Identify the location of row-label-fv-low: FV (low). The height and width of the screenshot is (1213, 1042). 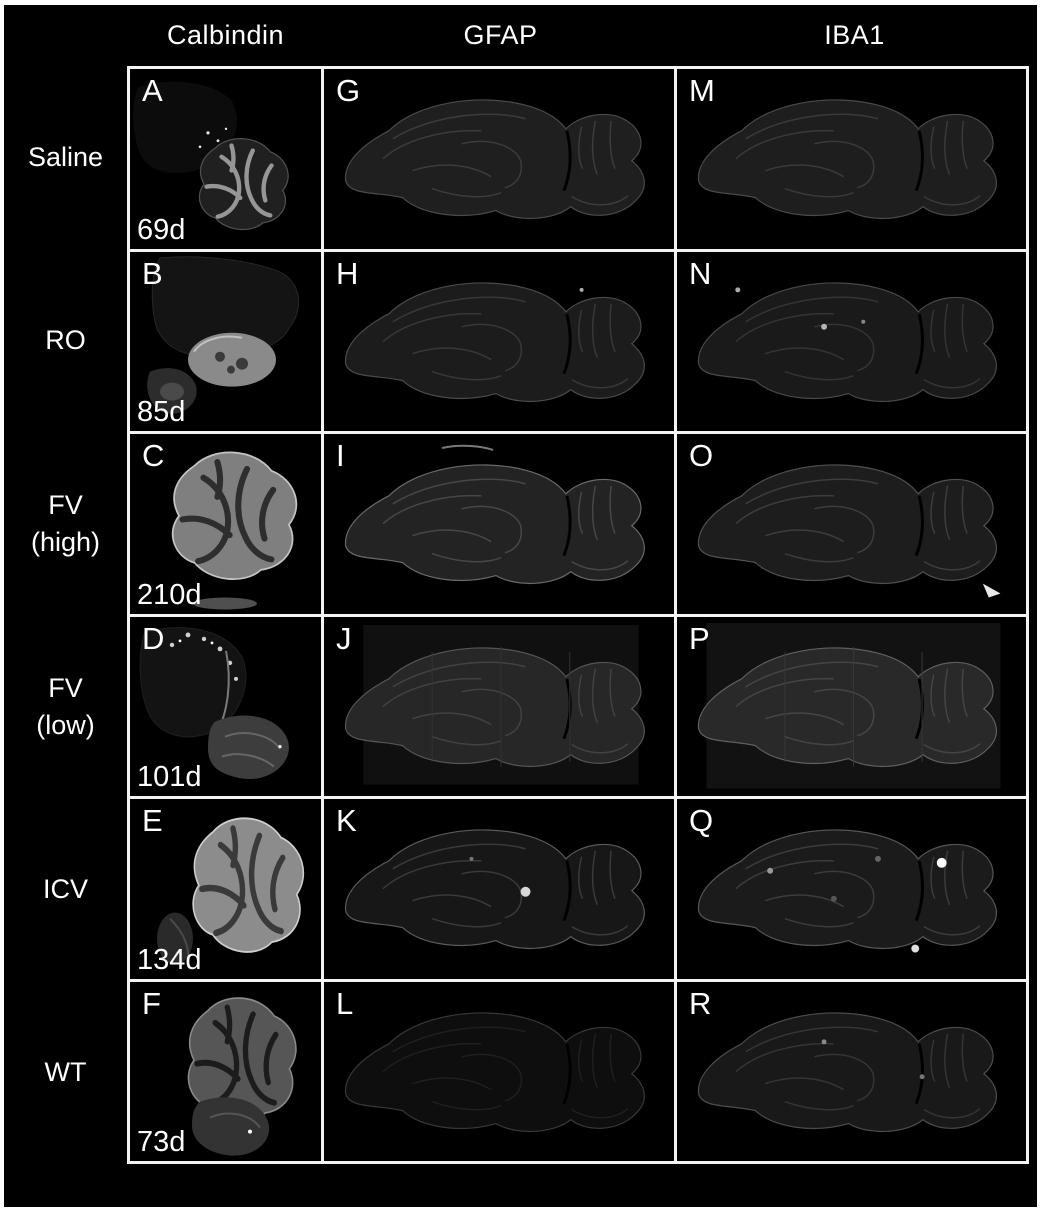
(65, 706).